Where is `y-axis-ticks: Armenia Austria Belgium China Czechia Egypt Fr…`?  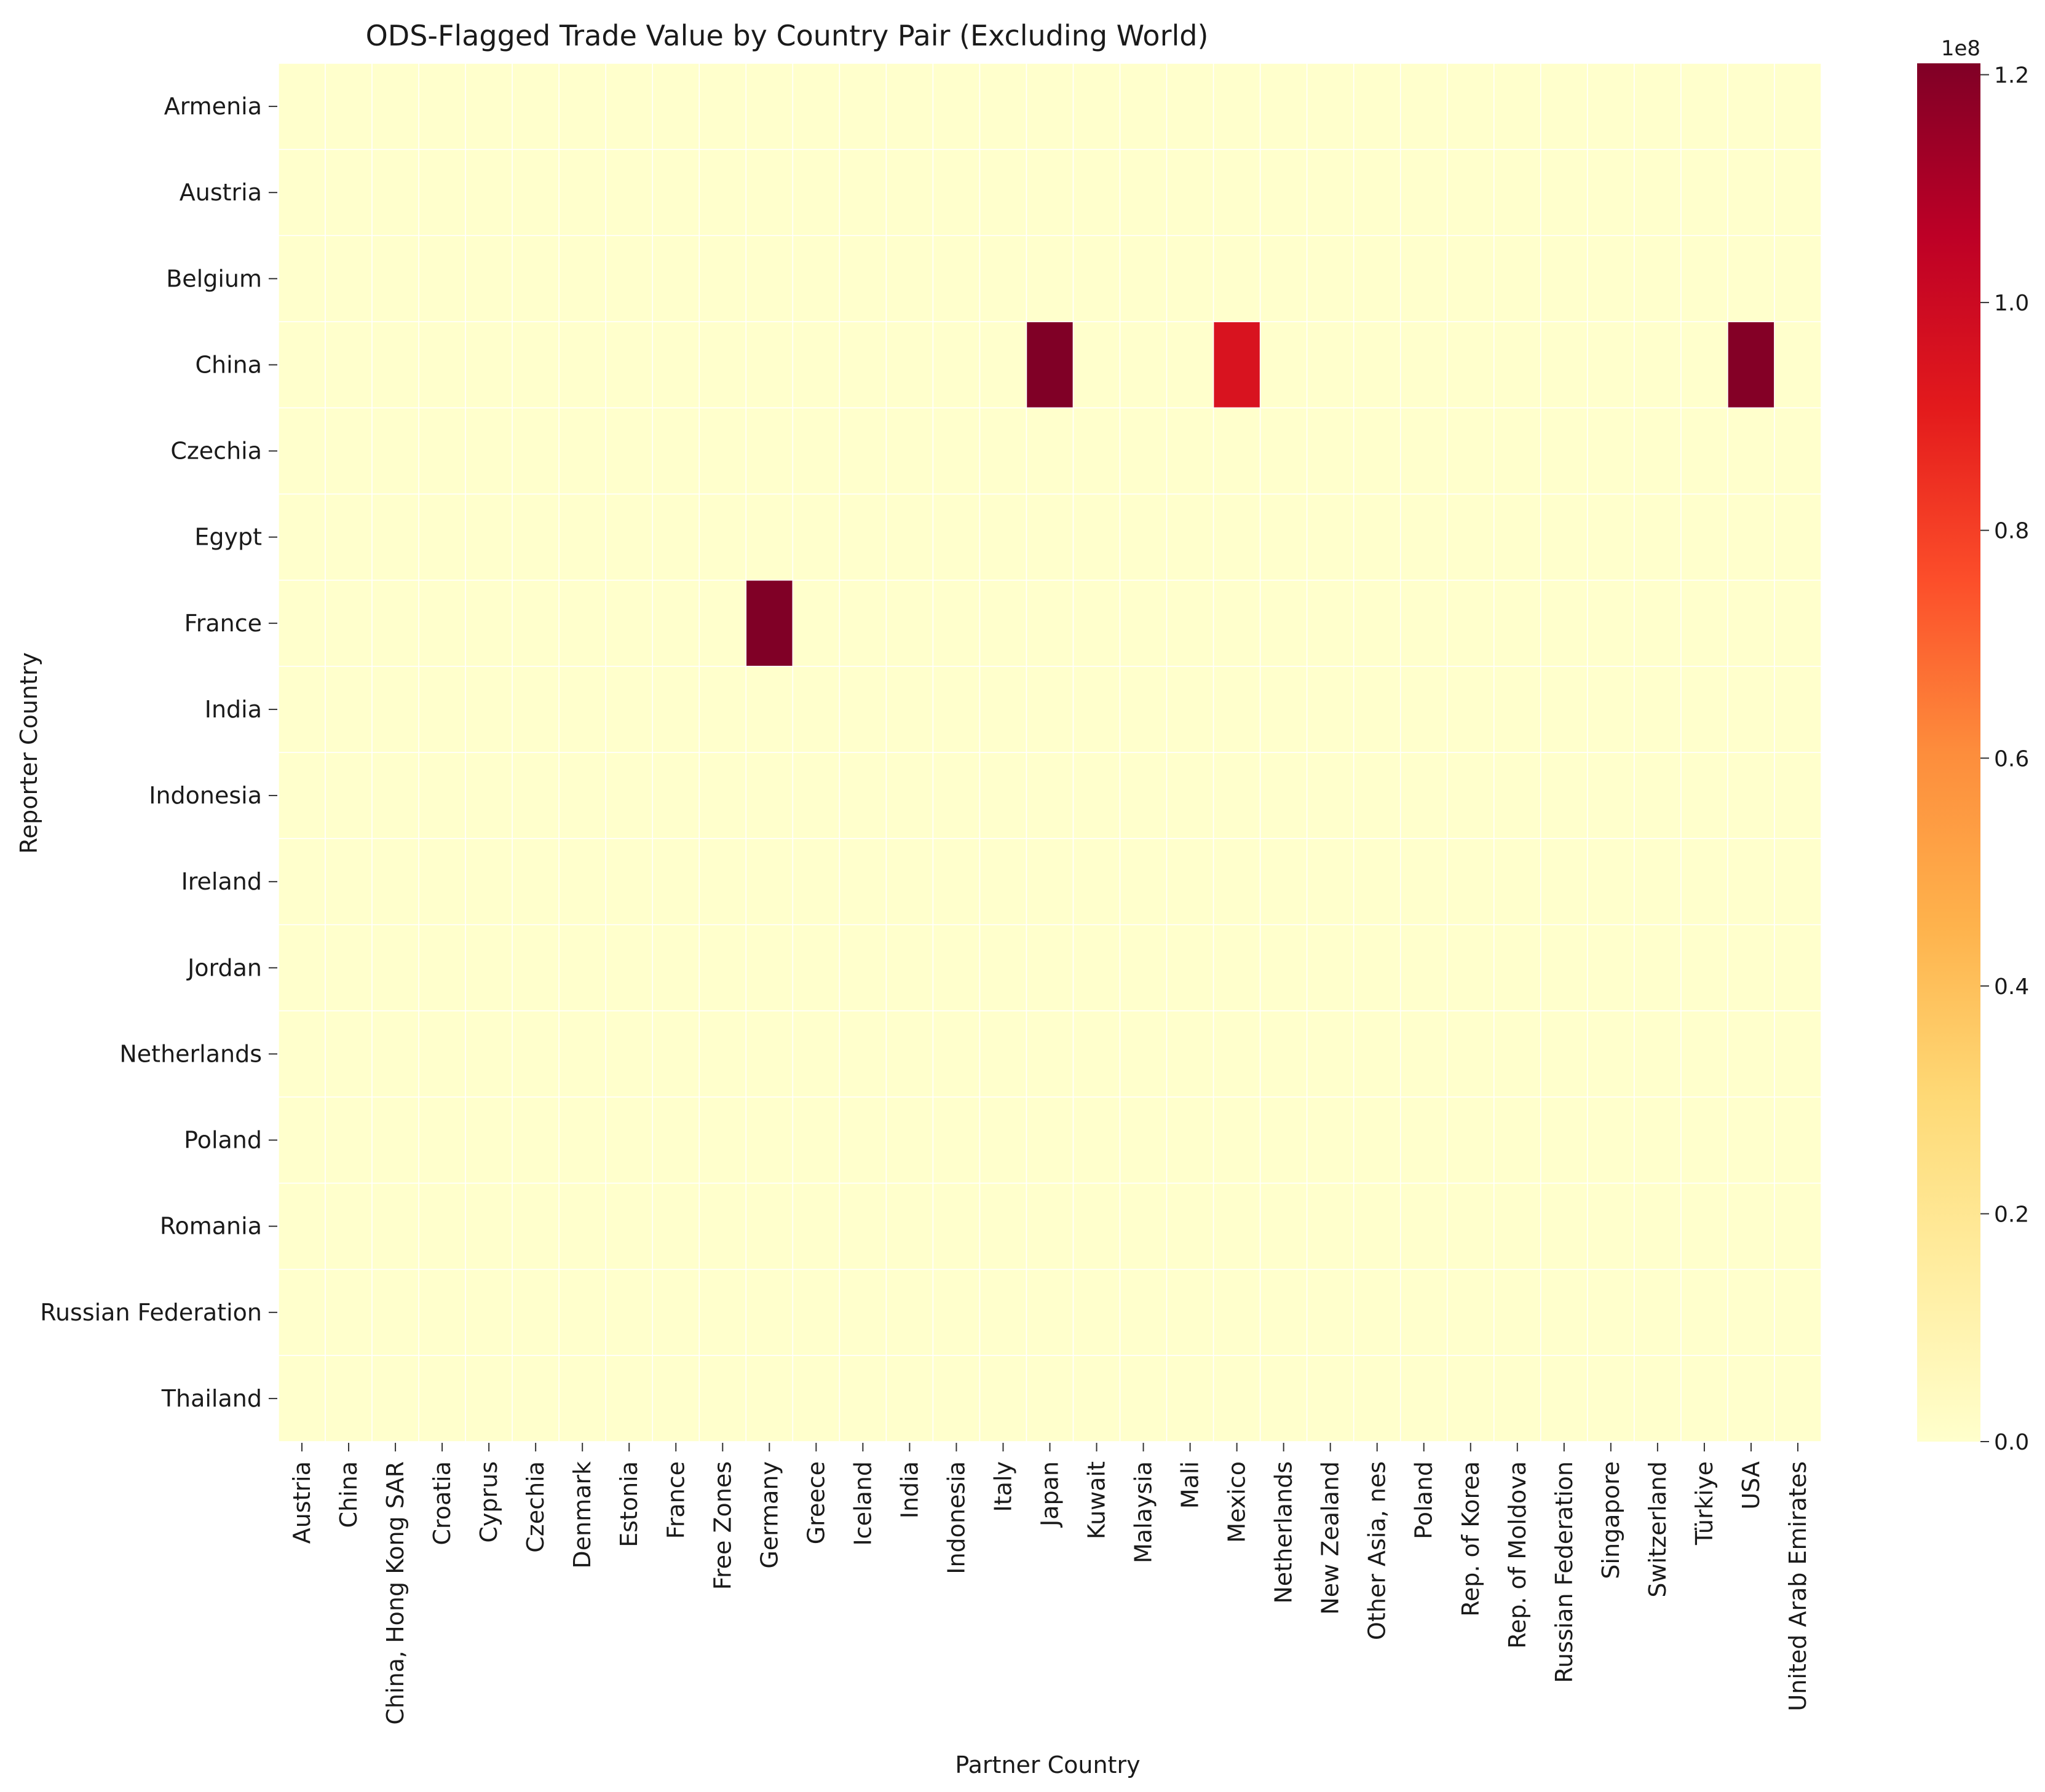 y-axis-ticks: Armenia Austria Belgium China Czechia Egypt Fr… is located at coordinates (158, 752).